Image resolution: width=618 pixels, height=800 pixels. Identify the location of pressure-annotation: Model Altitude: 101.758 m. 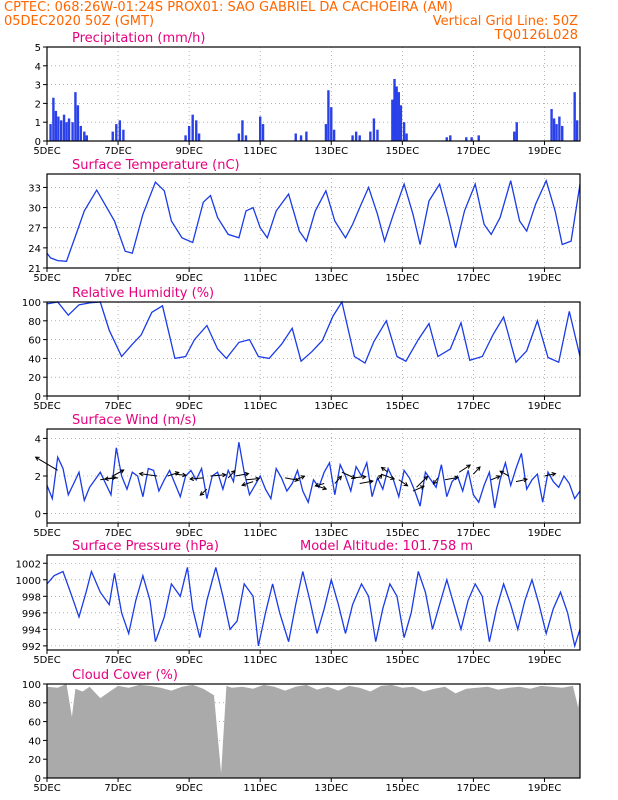
(386, 546).